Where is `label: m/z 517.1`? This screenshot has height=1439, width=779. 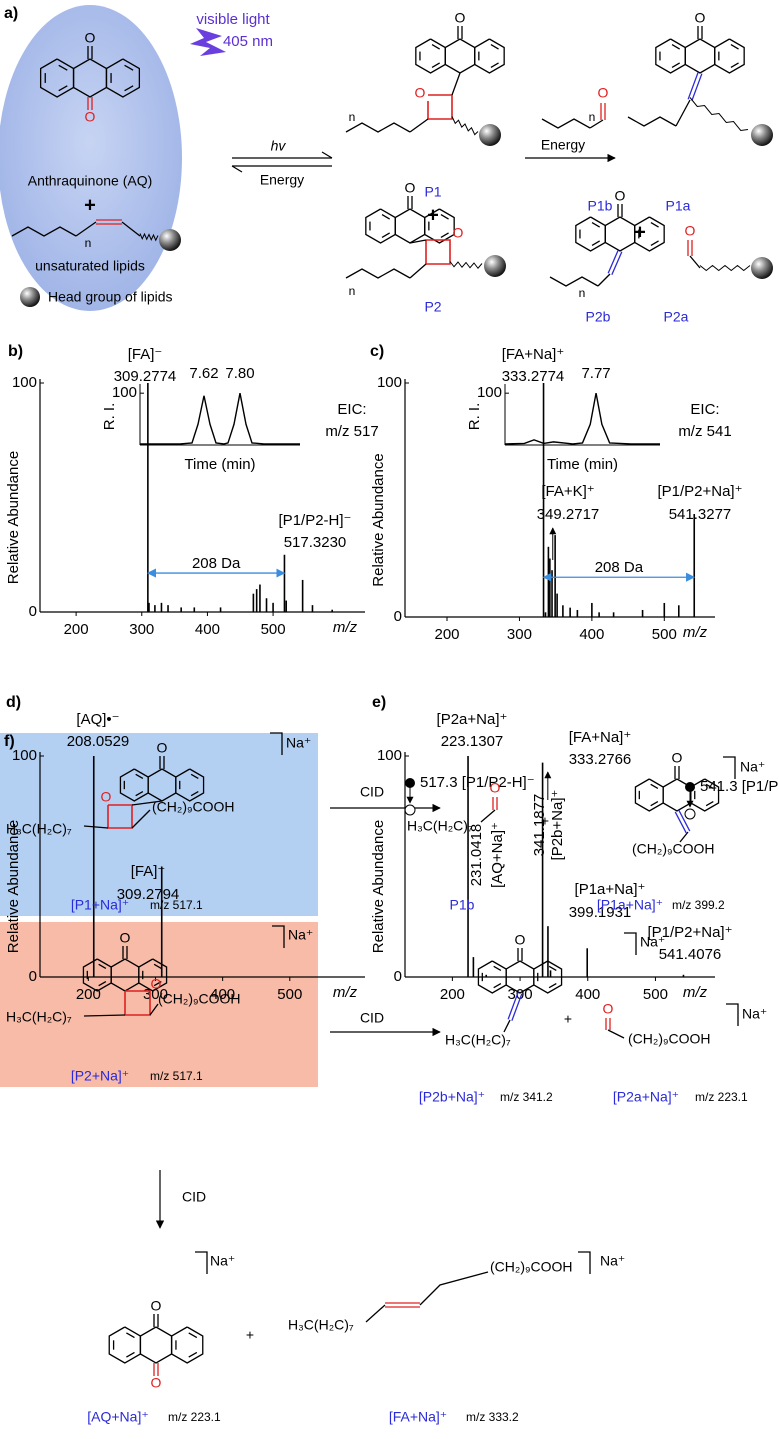
label: m/z 517.1 is located at coordinates (176, 905).